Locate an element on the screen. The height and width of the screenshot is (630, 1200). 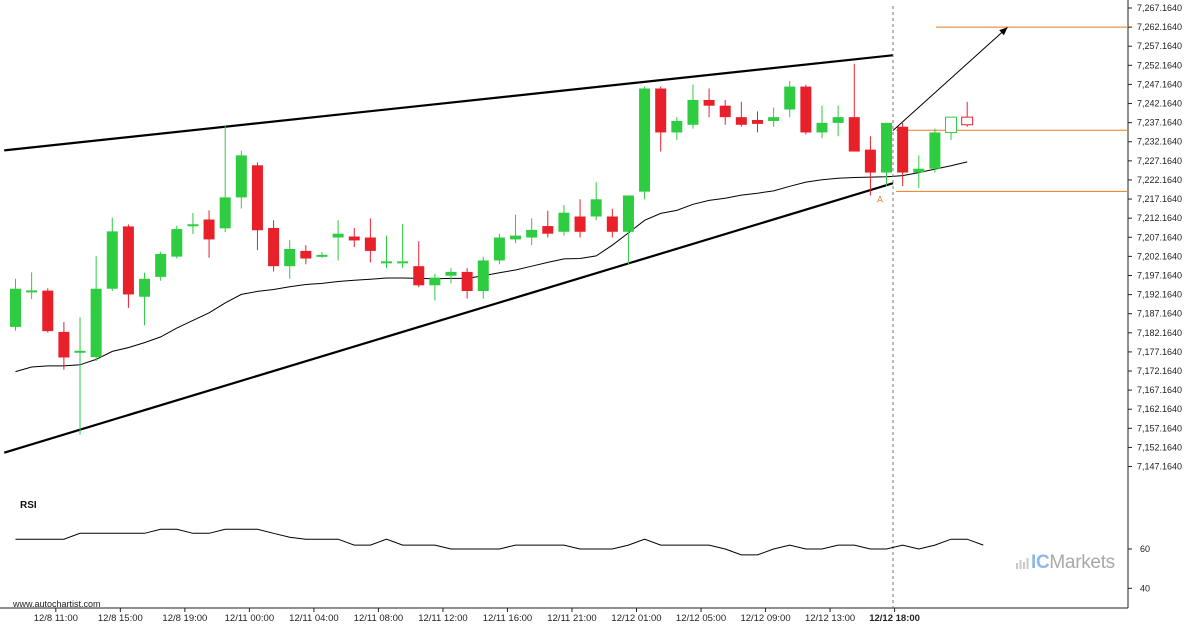
x-tick-label: 12/11 08:00 is located at coordinates (378, 618).